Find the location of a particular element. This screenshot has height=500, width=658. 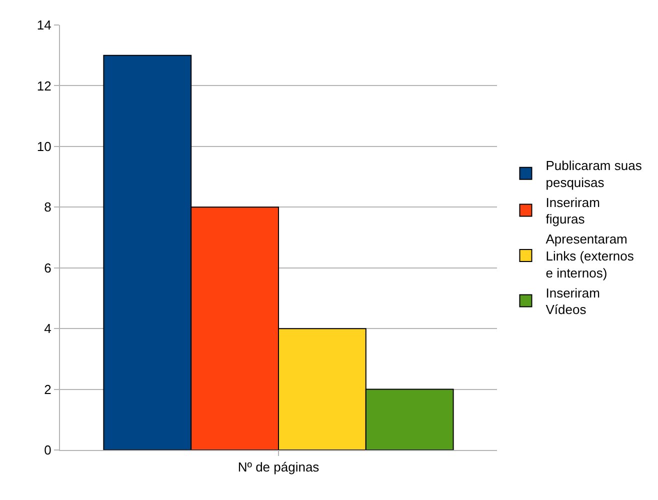

y-tick-label: 6 is located at coordinates (48, 268).